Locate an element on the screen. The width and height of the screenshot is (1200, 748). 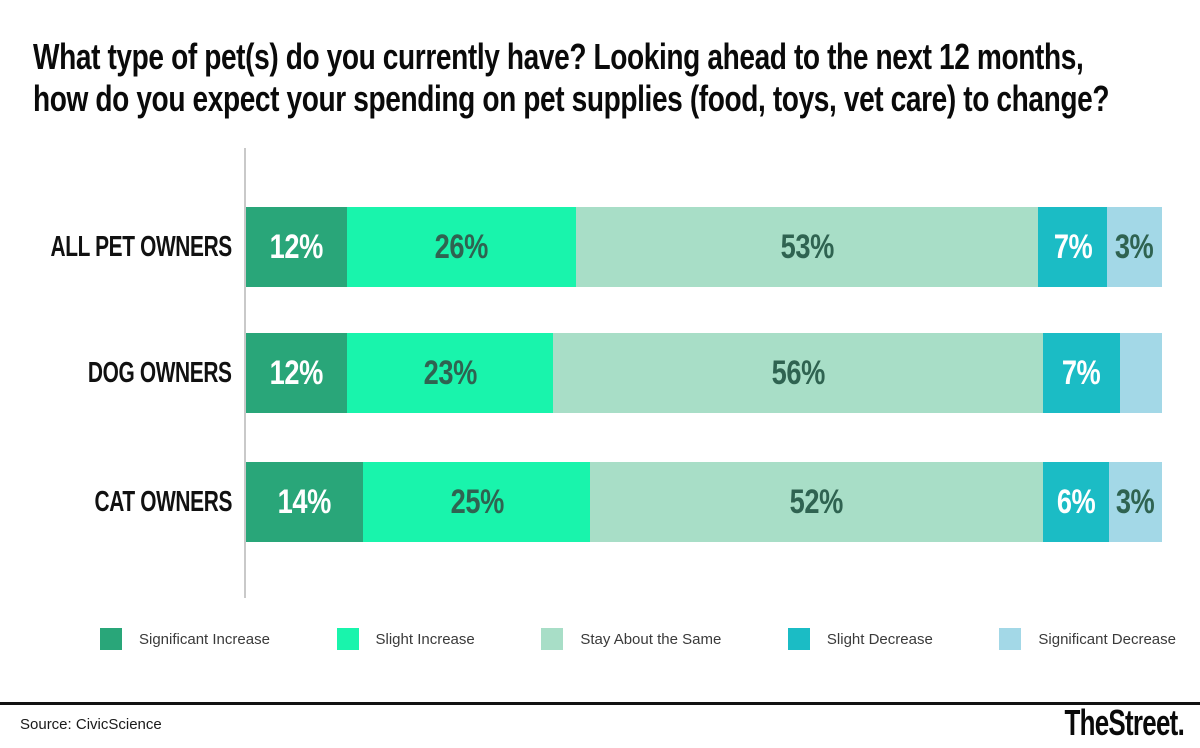
legend-item: Stay About the Same is located at coordinates (631, 639).